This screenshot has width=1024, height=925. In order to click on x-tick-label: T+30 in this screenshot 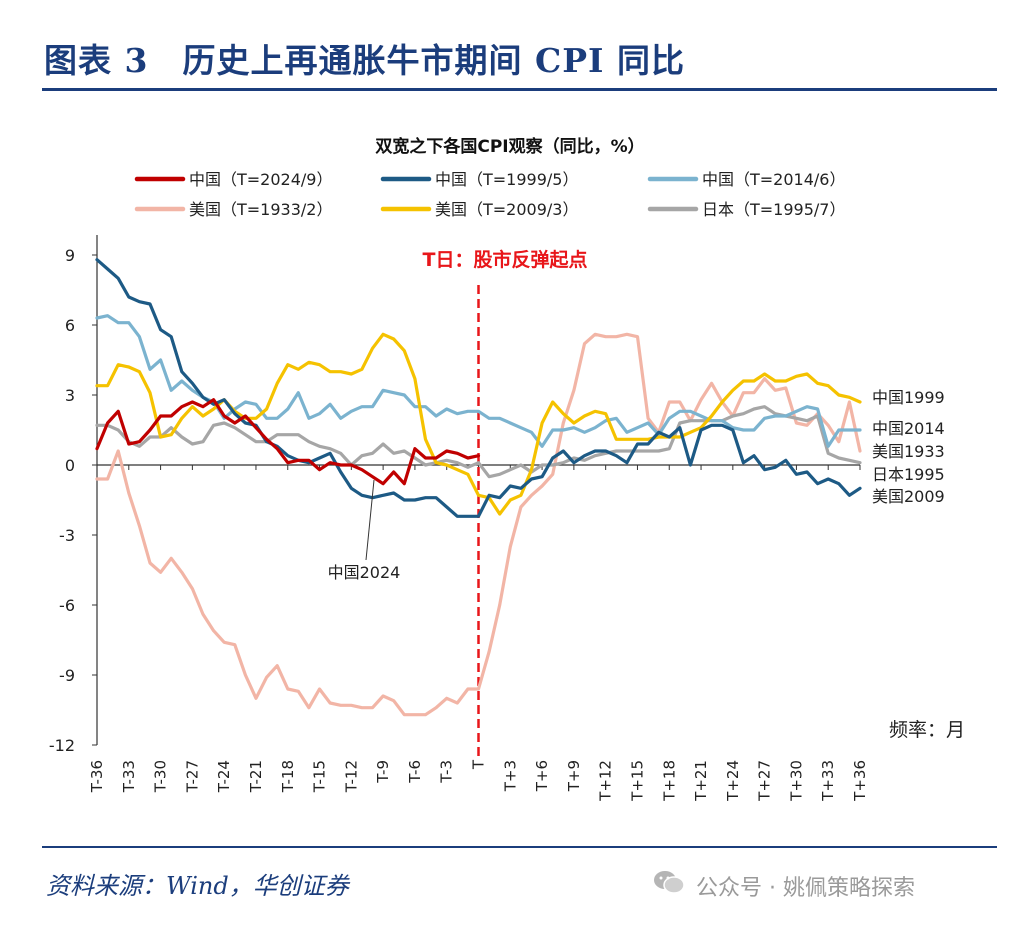, I will do `click(796, 781)`.